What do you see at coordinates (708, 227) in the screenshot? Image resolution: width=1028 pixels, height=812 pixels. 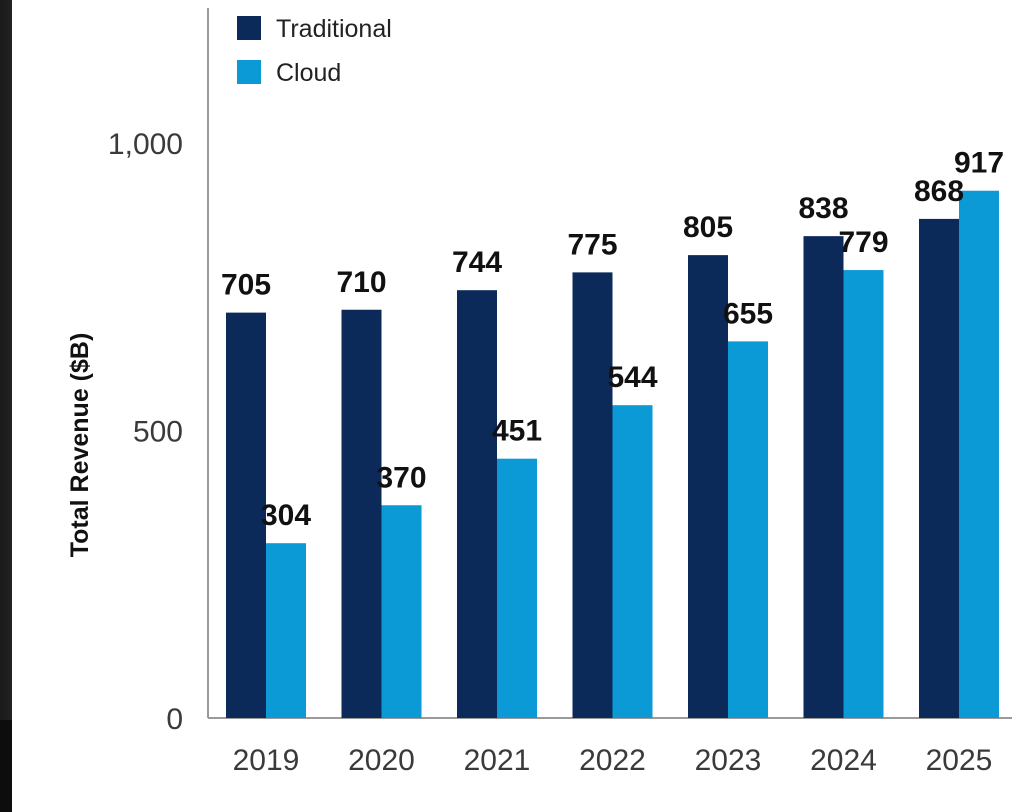 I see `value-label-traditional-2023: 805` at bounding box center [708, 227].